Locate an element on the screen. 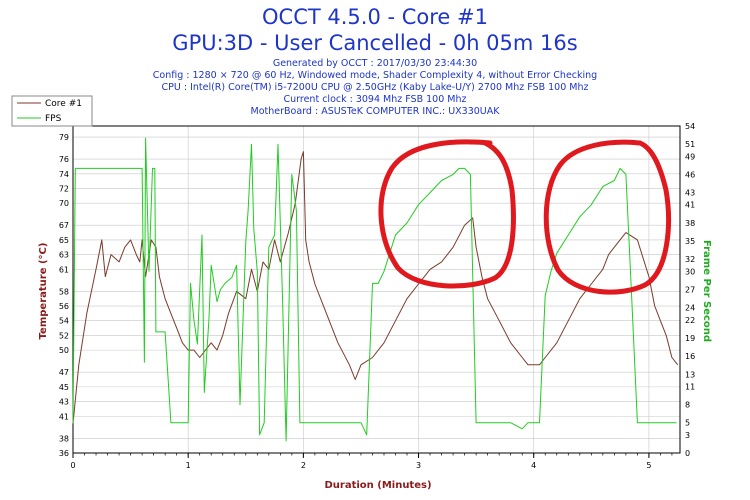  y-left-tick-label: 54 is located at coordinates (64, 321).